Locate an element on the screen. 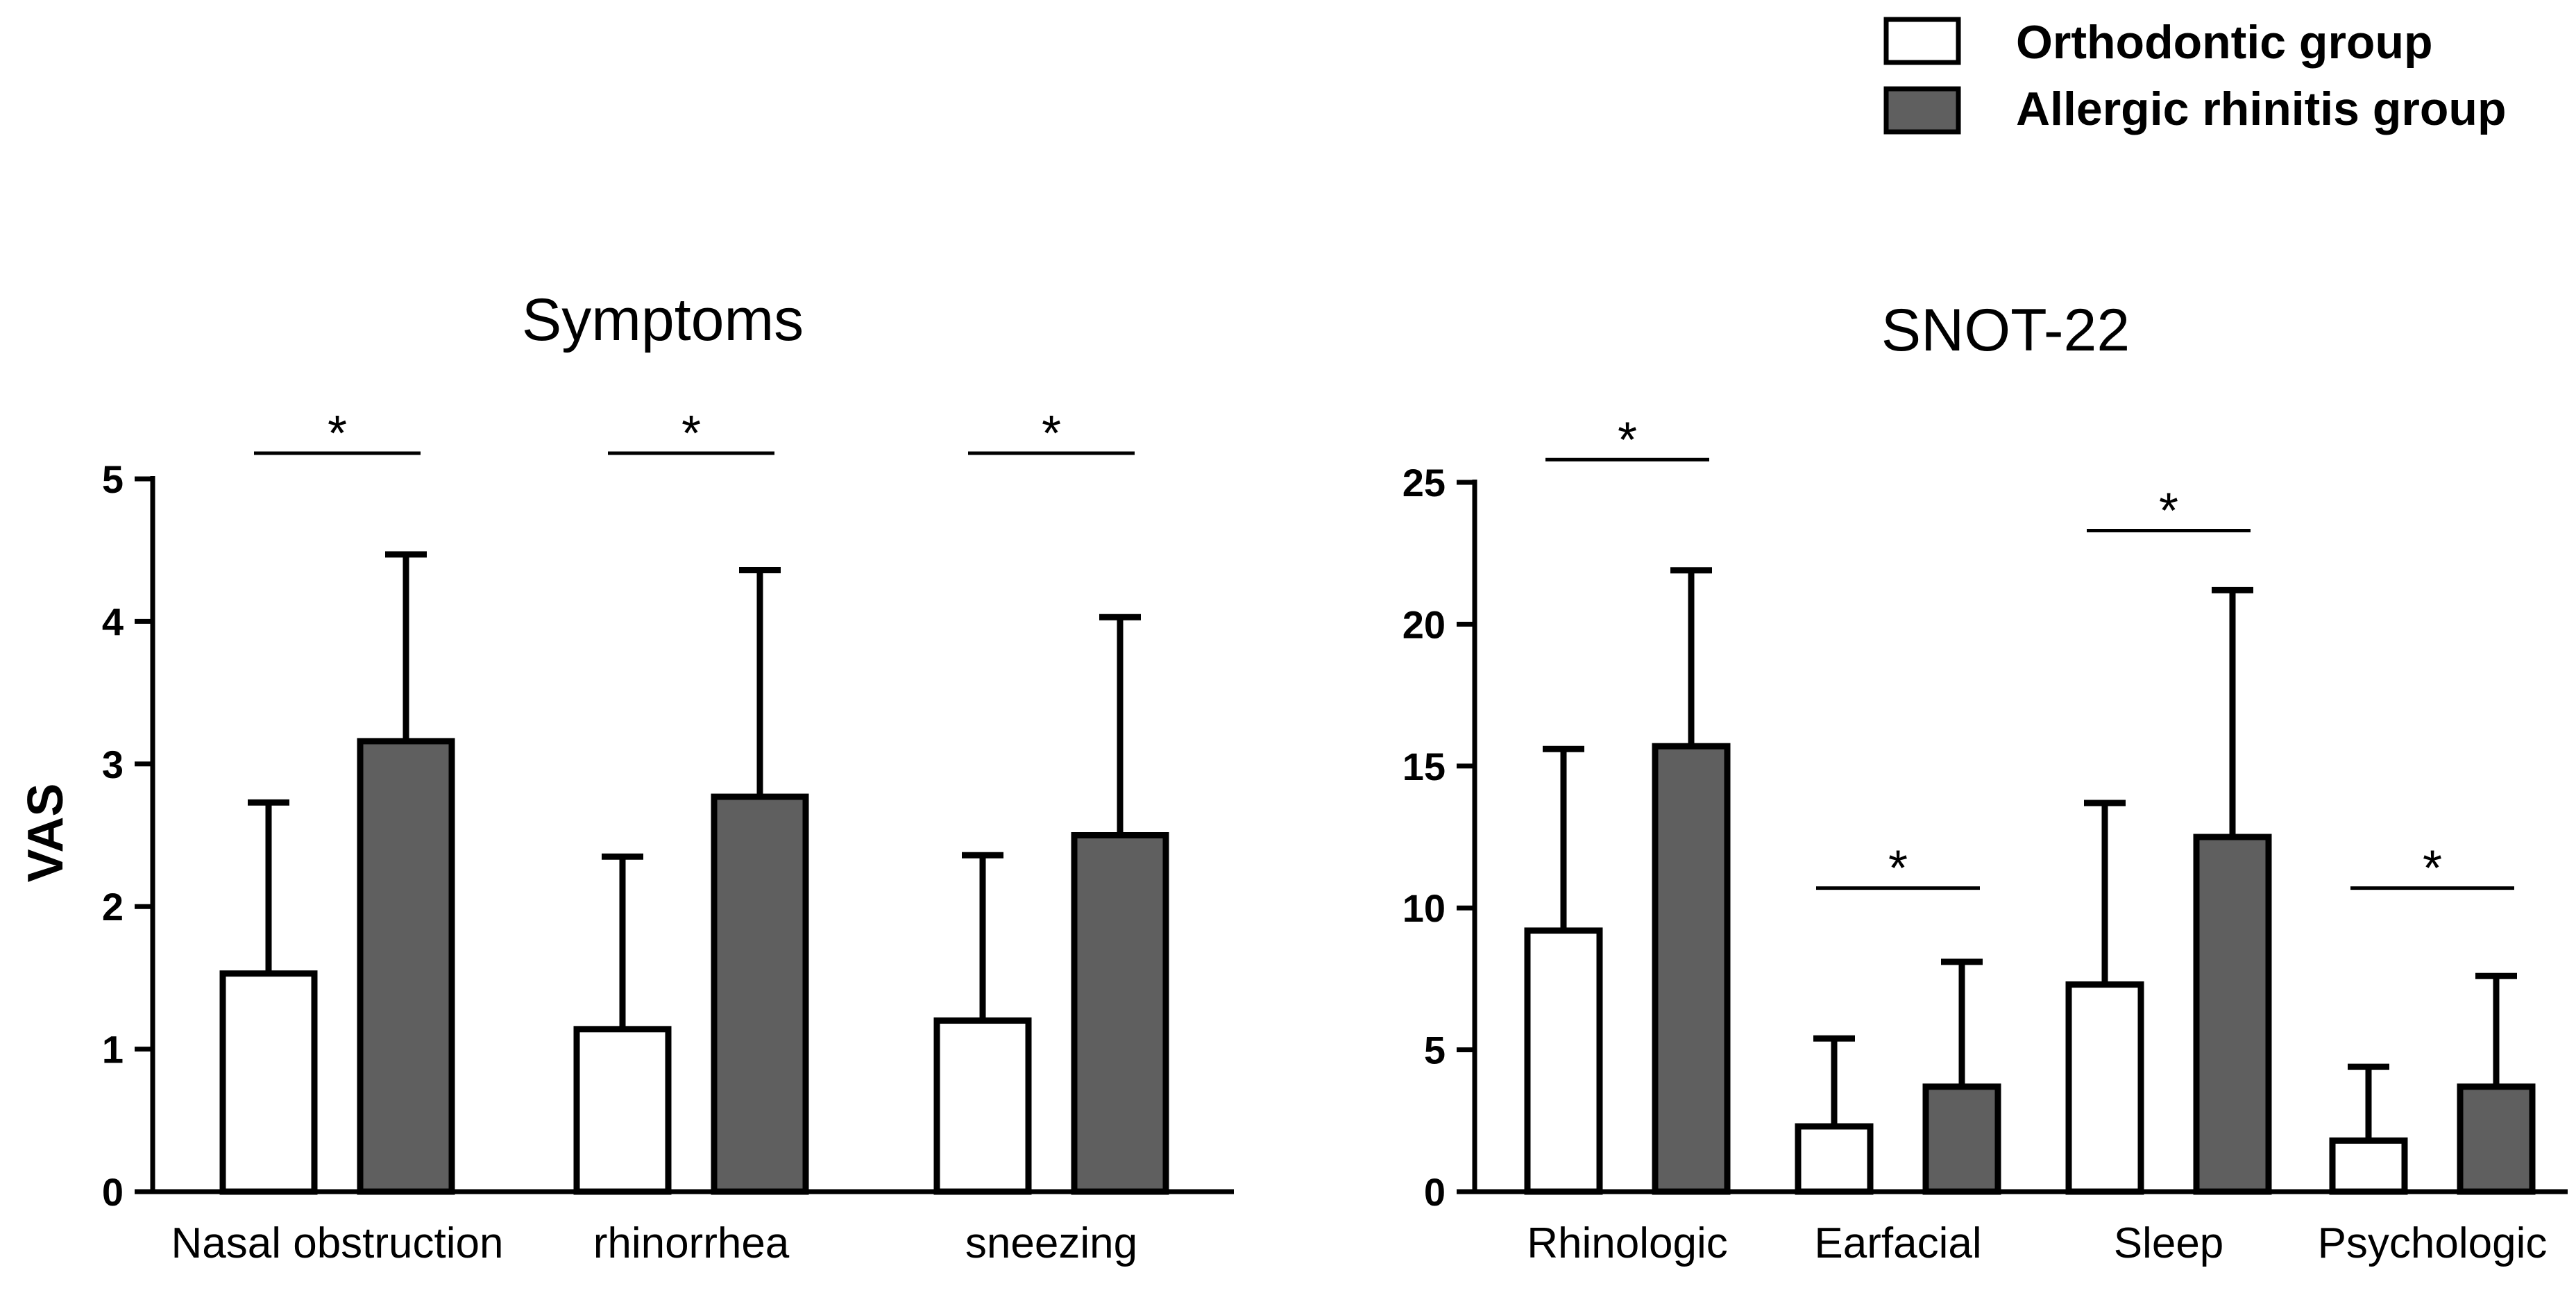  x-tick-label: sneezing is located at coordinates (1051, 1243).